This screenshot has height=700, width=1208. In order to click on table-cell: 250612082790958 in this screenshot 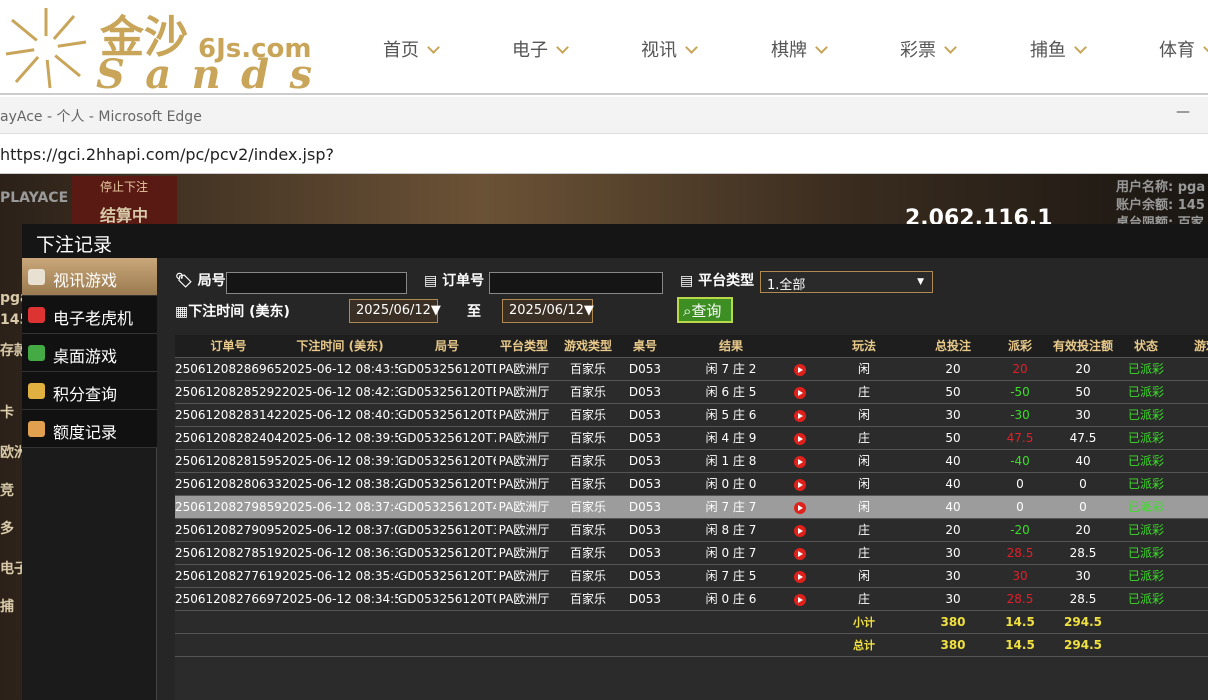, I will do `click(228, 530)`.